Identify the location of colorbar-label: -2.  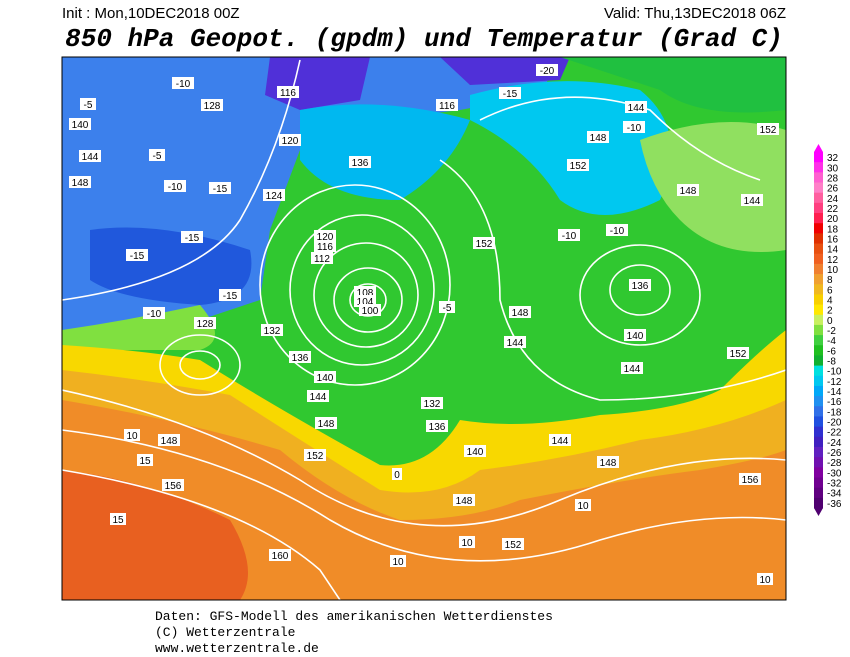
(831, 331).